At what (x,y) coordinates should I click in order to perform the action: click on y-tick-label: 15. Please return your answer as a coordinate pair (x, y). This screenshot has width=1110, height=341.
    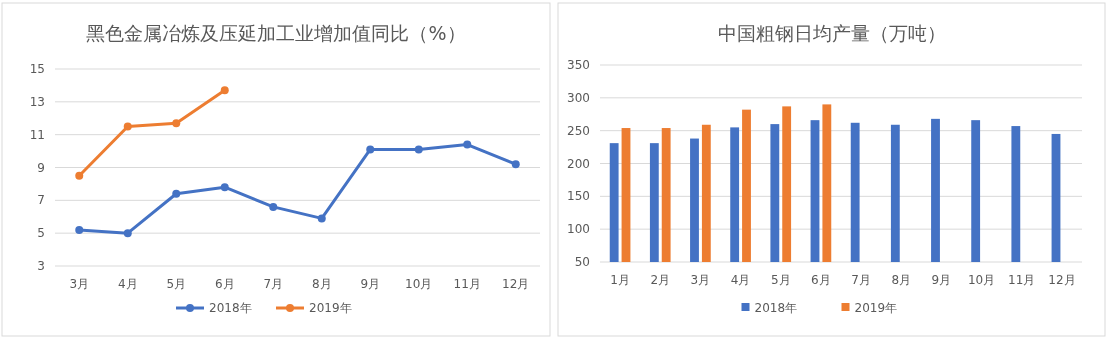
    Looking at the image, I should click on (37, 69).